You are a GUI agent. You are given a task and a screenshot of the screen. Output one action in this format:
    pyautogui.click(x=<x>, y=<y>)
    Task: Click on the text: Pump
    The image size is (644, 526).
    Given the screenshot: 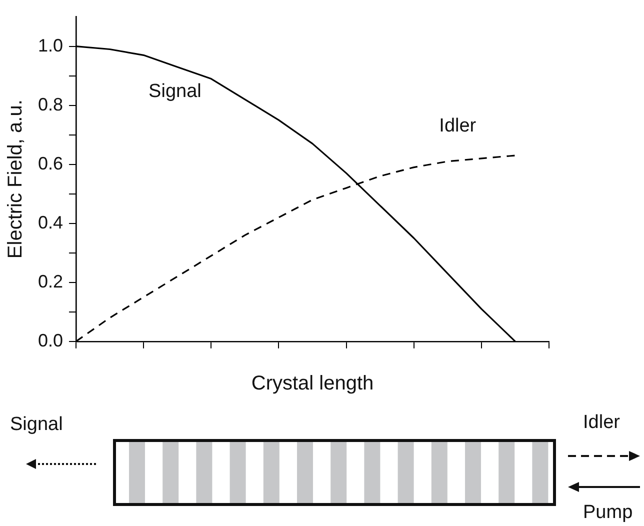 What is the action you would take?
    pyautogui.click(x=608, y=513)
    